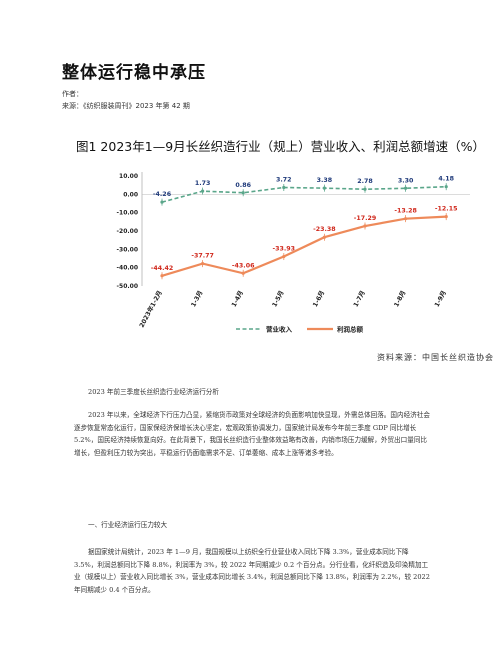 The image size is (502, 649). What do you see at coordinates (162, 194) in the screenshot?
I see `revenue-data-label: -4.26` at bounding box center [162, 194].